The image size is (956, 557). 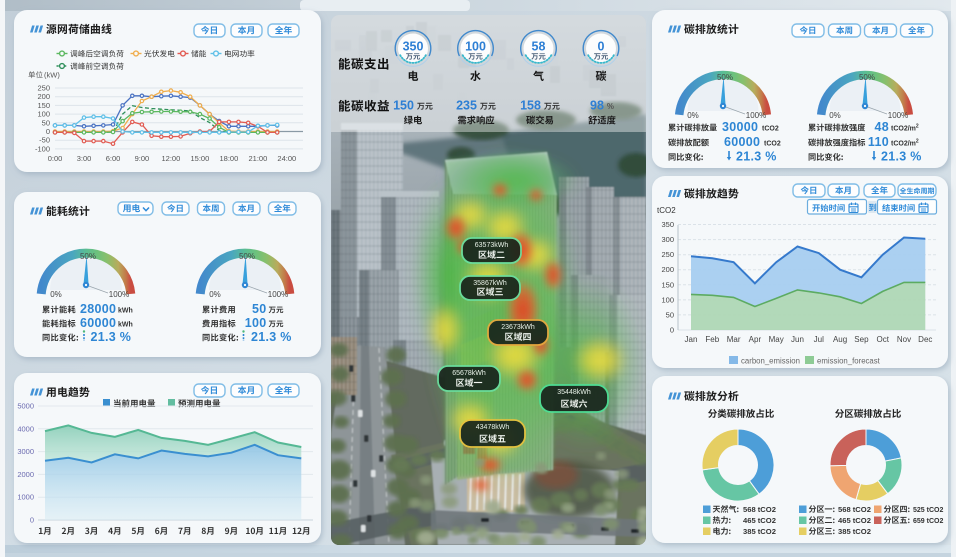 What do you see at coordinates (55, 158) in the screenshot?
I see `svg-text: 0:00` at bounding box center [55, 158].